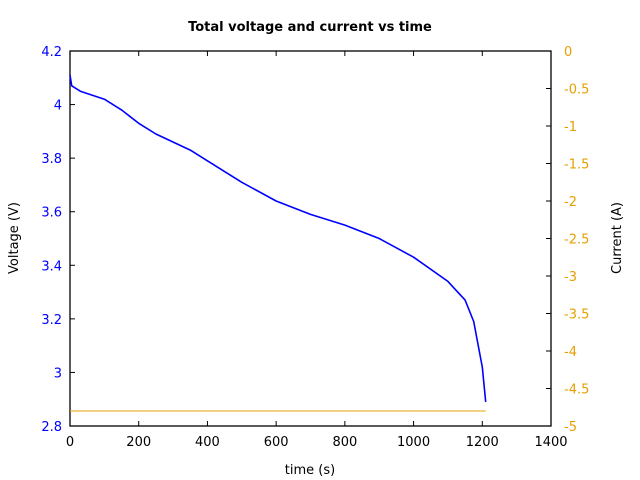  What do you see at coordinates (576, 165) in the screenshot?
I see `y2-tick-label: -1.5` at bounding box center [576, 165].